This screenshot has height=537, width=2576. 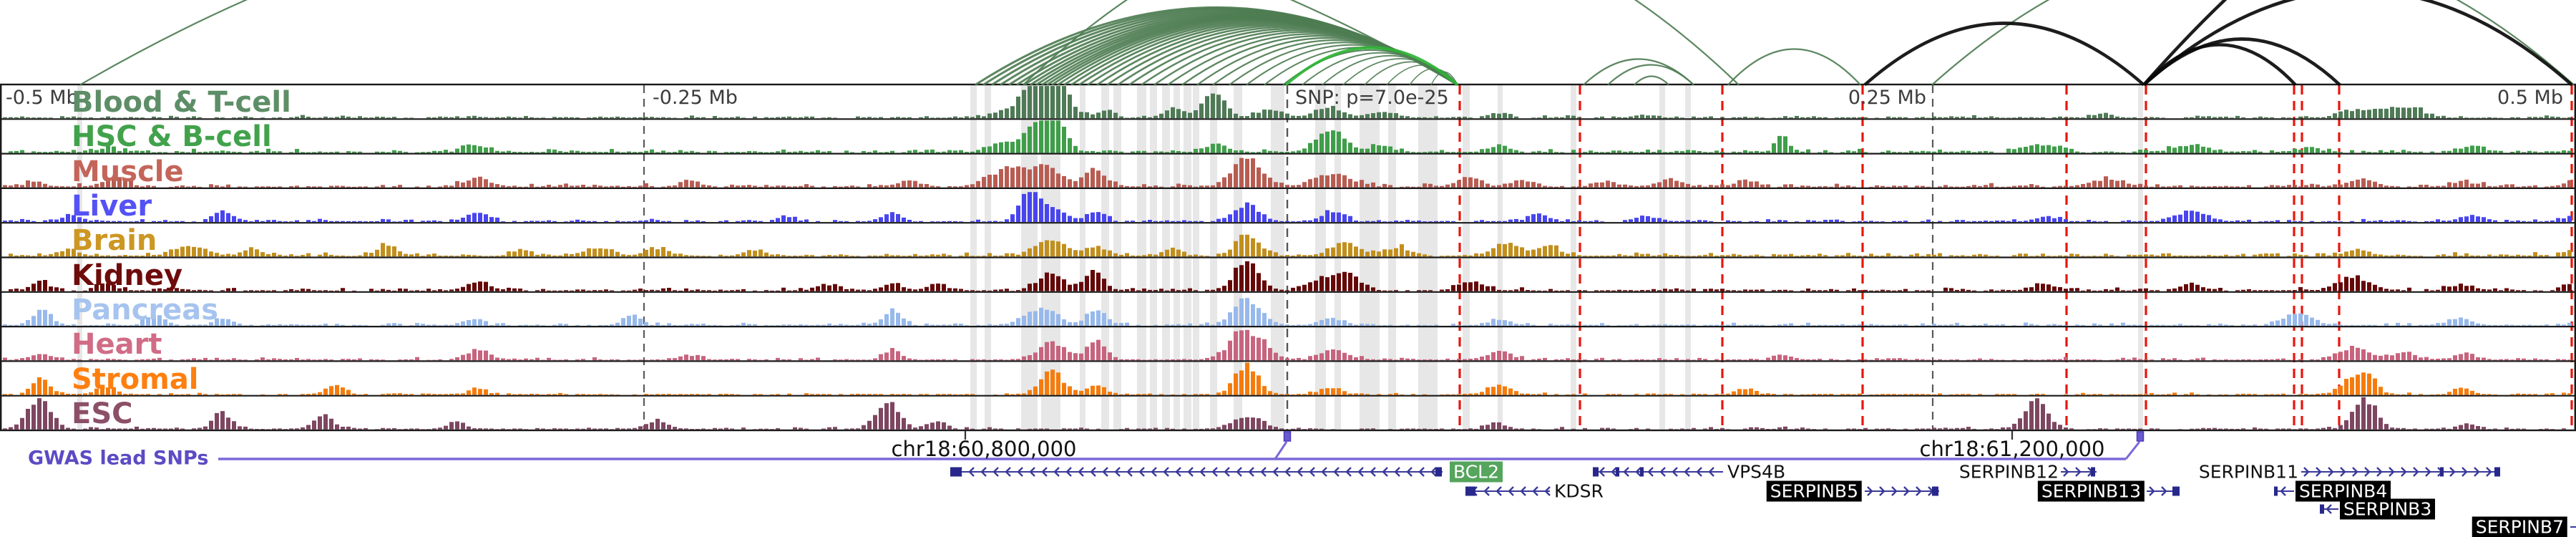 What do you see at coordinates (2530, 98) in the screenshot?
I see `axis-label-0.5mb: 0.5 Mb` at bounding box center [2530, 98].